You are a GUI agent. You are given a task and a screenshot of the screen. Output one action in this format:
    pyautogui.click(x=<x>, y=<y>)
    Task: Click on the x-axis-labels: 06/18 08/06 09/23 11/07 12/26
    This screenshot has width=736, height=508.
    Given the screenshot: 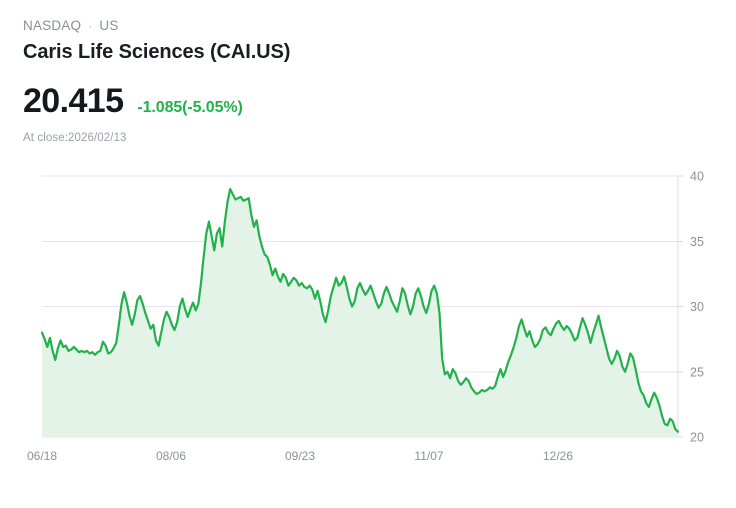 What is the action you would take?
    pyautogui.click(x=300, y=456)
    